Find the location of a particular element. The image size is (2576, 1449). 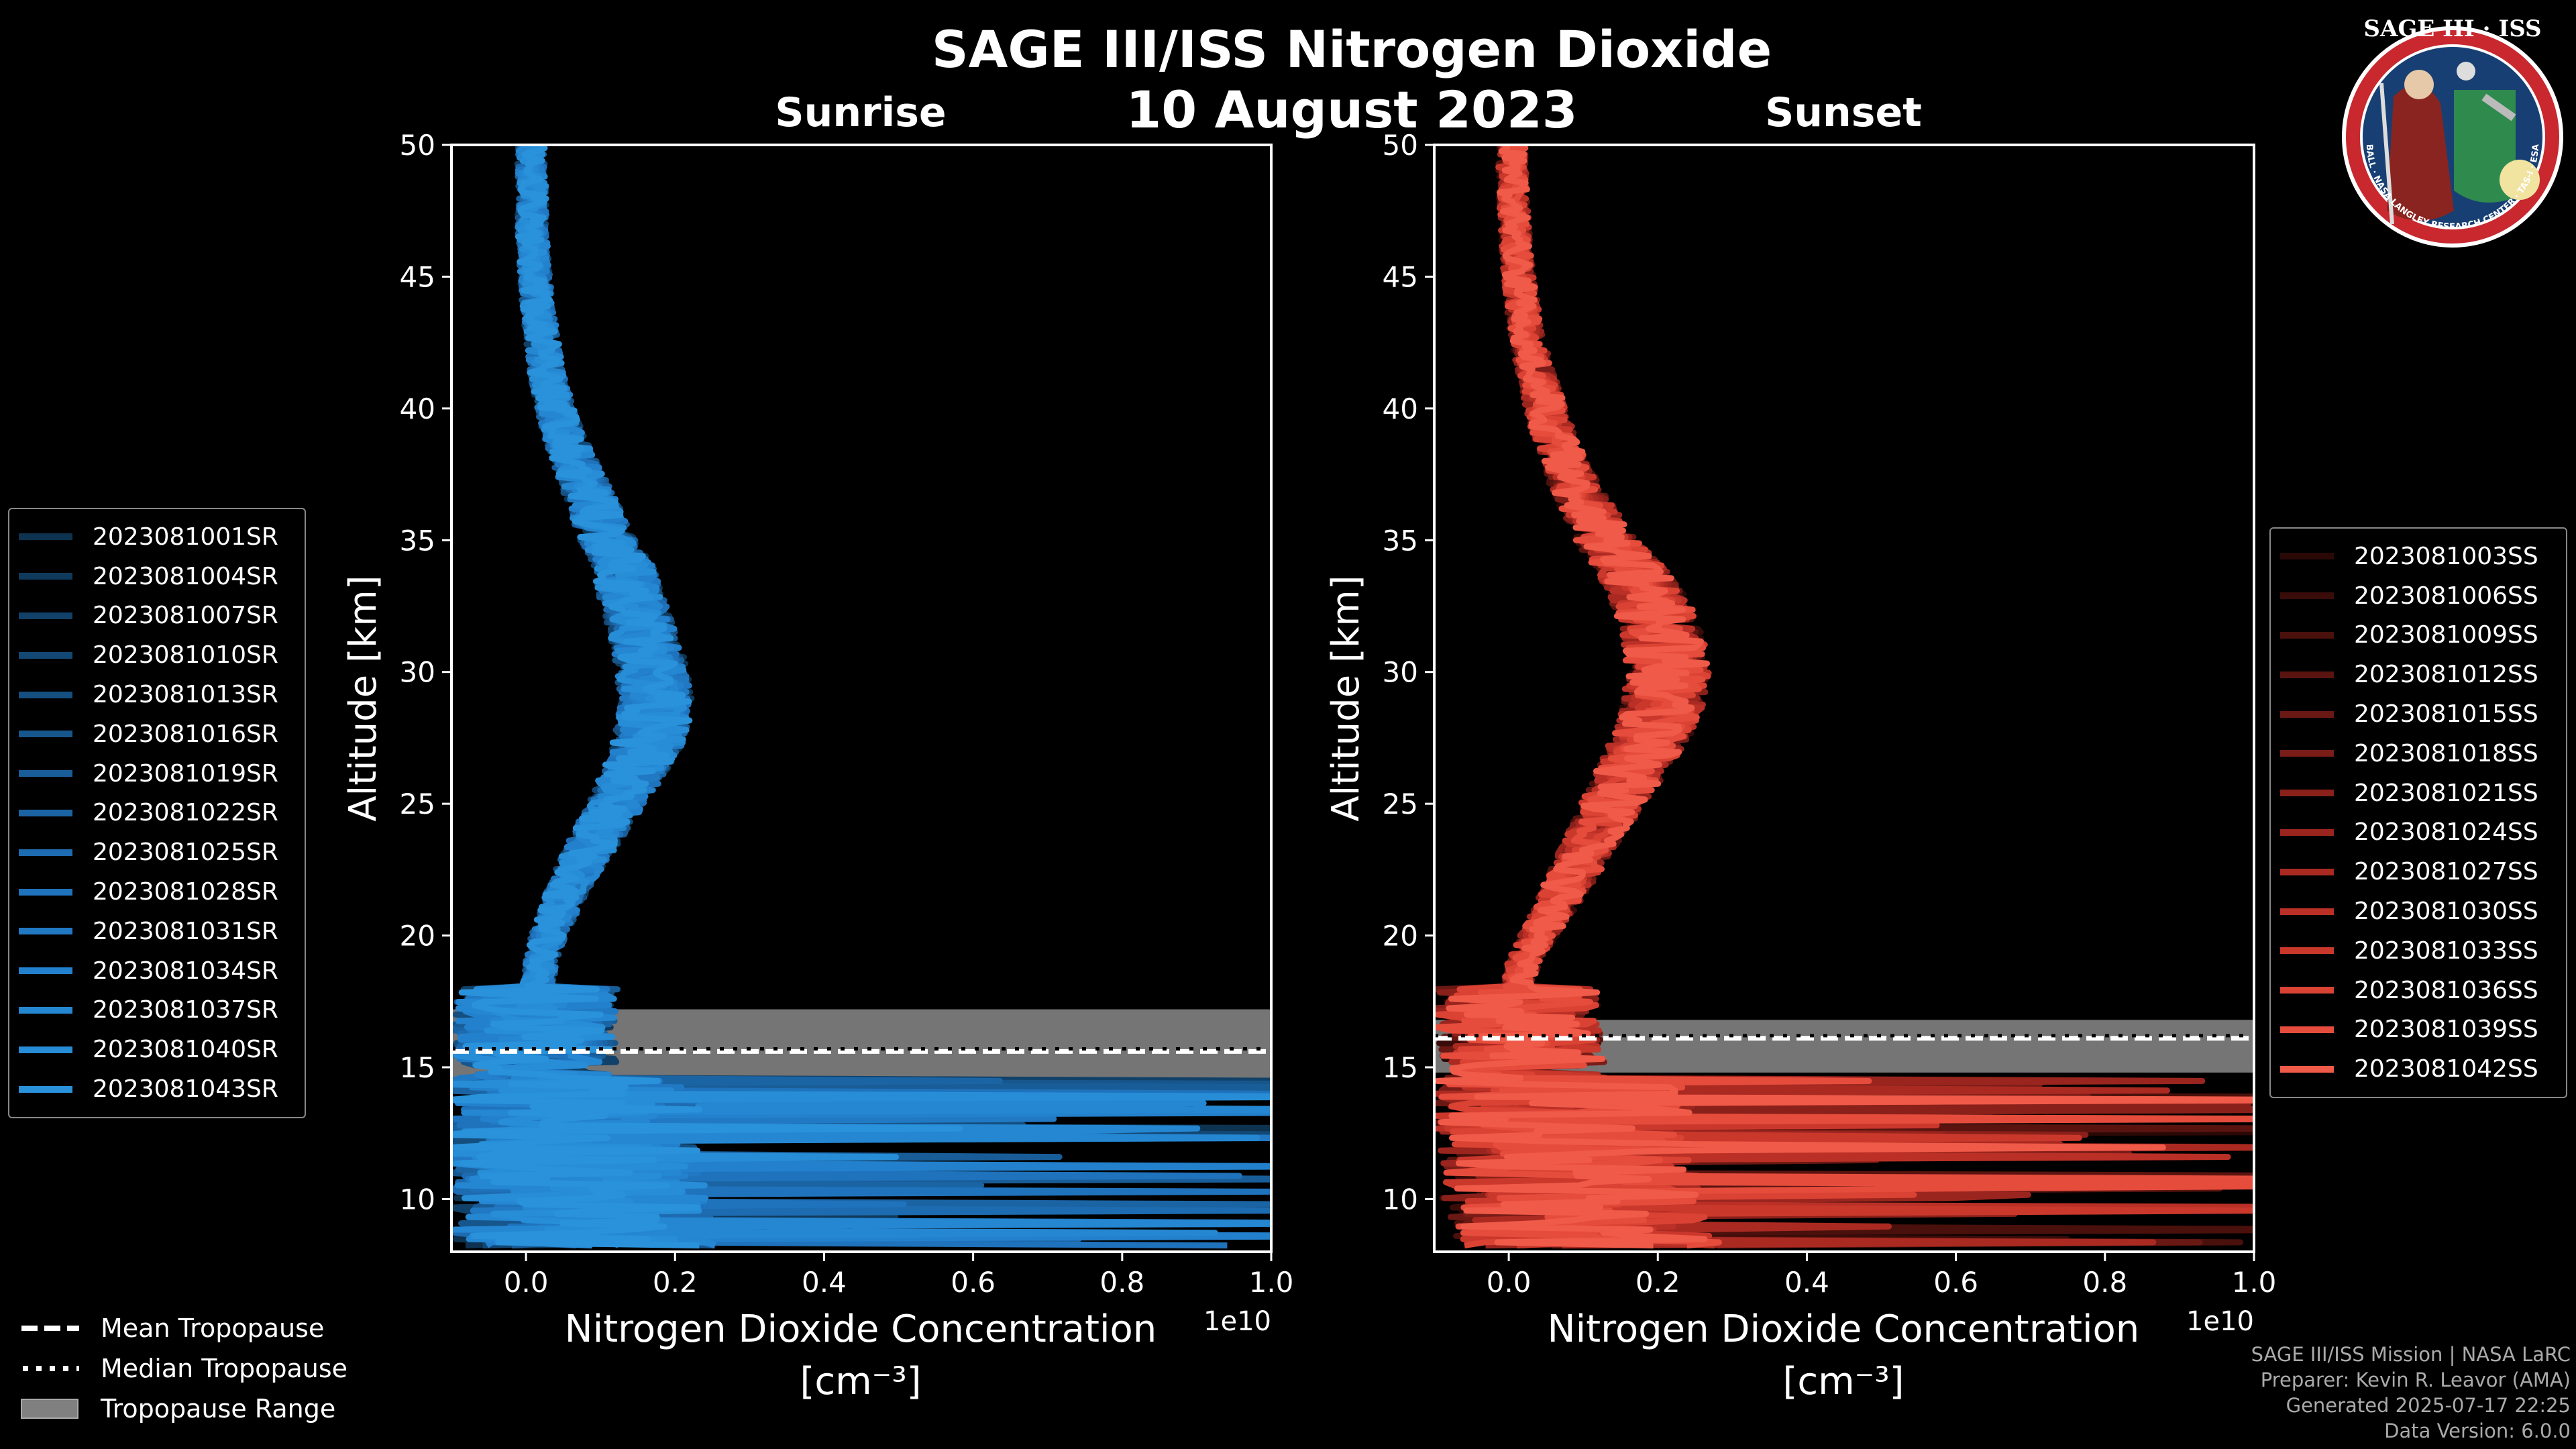

sunrise-x-ticks: 0.0 0.2 0.4 0.6 0.8 1.0 is located at coordinates (898, 1275).